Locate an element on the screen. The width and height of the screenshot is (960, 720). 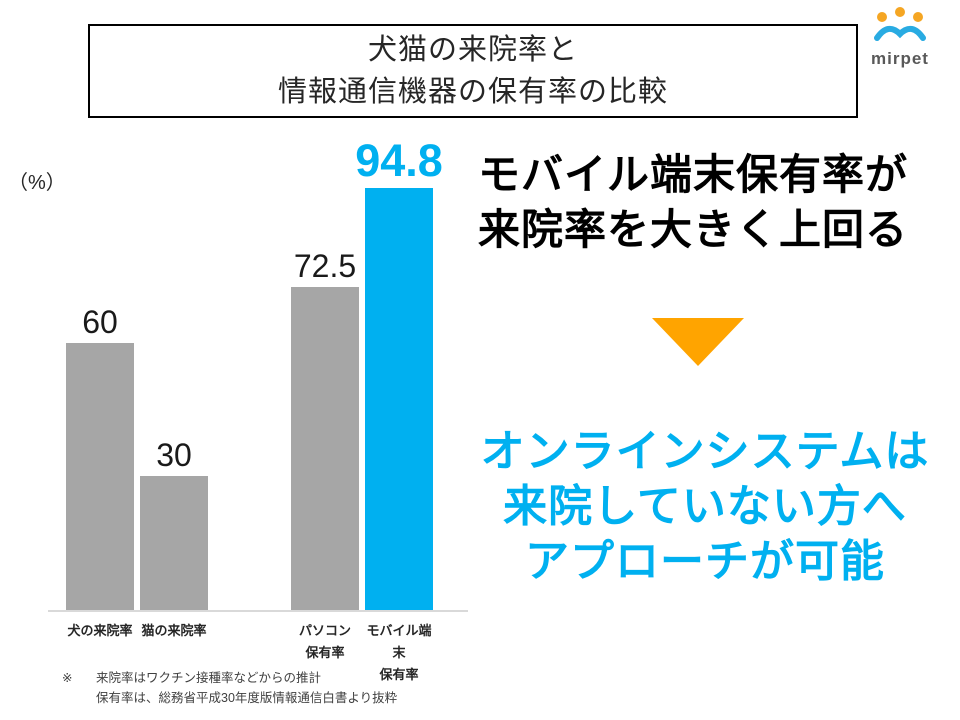
mirpet-logo-text: mirpet is located at coordinates (900, 58).